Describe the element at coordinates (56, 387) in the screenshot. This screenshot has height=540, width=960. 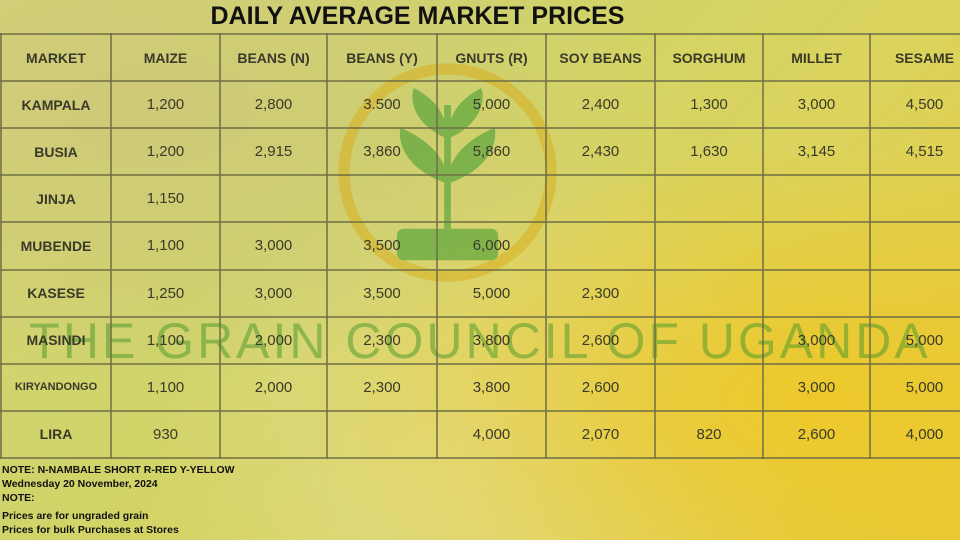
I see `market-name: KIRYANDONGO` at that location.